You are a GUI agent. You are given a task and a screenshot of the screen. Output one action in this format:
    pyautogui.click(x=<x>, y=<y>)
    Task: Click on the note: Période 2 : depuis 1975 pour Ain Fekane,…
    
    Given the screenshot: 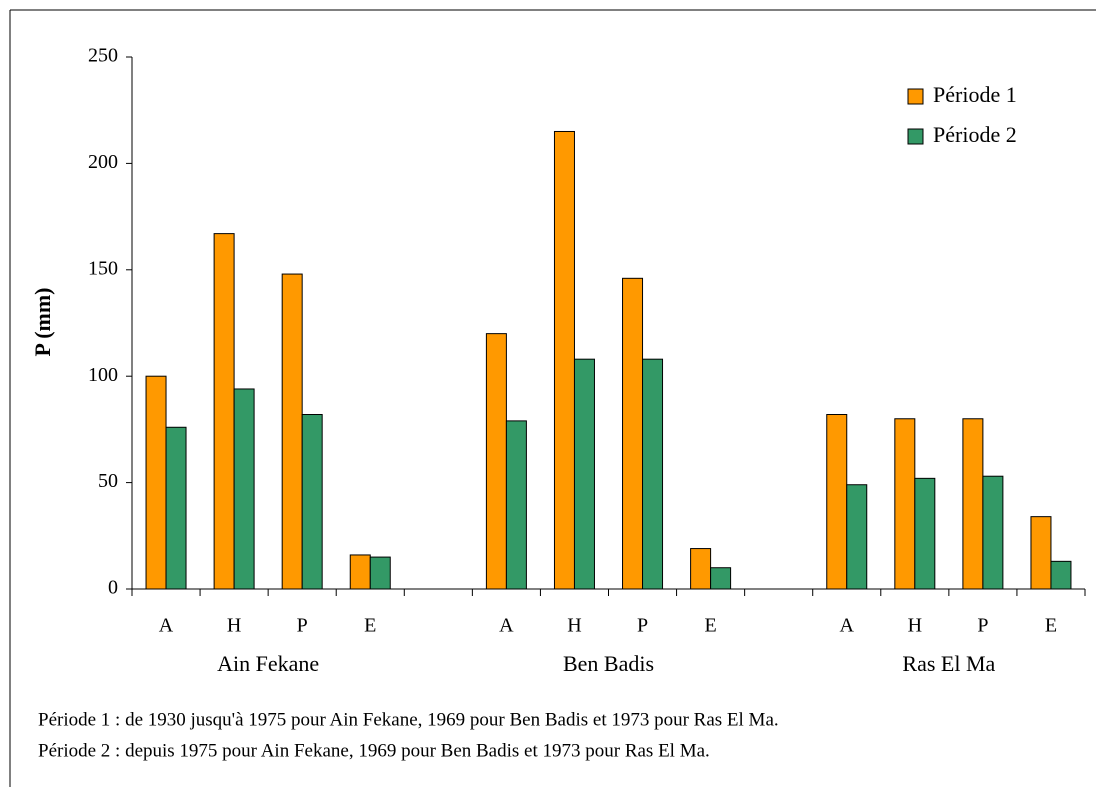 What is the action you would take?
    pyautogui.click(x=374, y=750)
    